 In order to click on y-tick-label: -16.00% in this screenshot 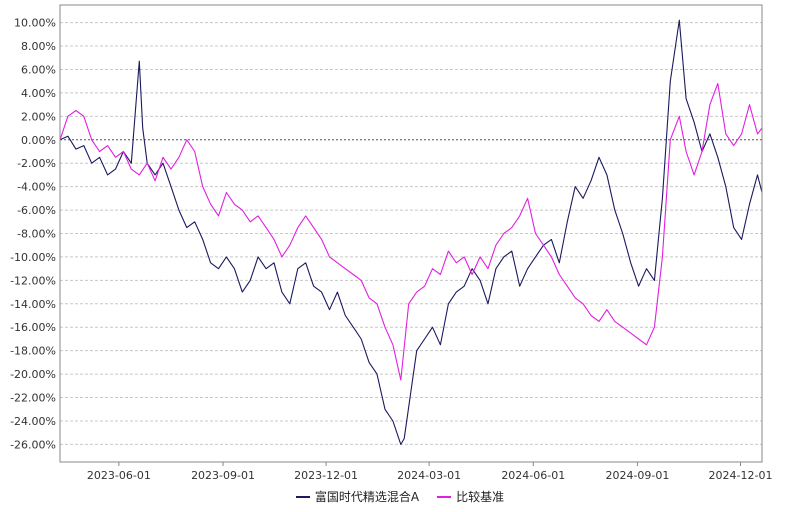, I will do `click(33, 327)`.